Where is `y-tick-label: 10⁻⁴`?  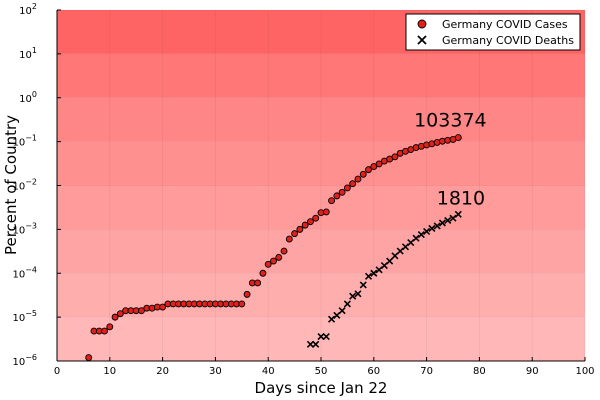 y-tick-label: 10⁻⁴ is located at coordinates (24, 272).